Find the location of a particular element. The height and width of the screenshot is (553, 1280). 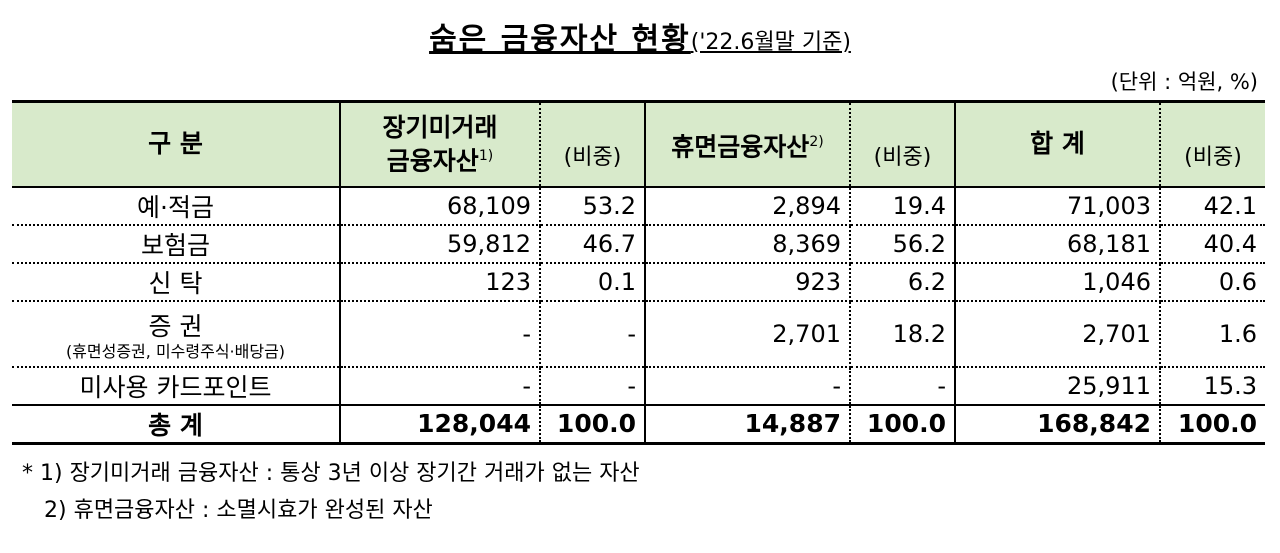

table-row: 예·적금 68,109 53.2 2,894 19.4 71,003 42.1 is located at coordinates (638, 206).